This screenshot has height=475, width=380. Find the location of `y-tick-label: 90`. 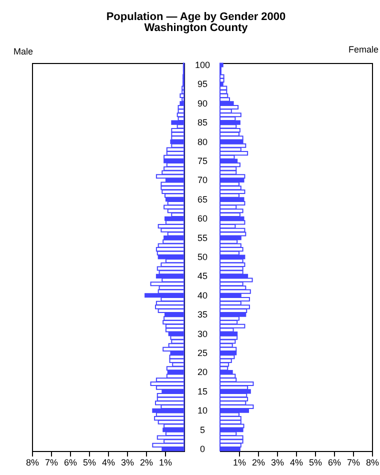

y-tick-label: 90 is located at coordinates (202, 103).